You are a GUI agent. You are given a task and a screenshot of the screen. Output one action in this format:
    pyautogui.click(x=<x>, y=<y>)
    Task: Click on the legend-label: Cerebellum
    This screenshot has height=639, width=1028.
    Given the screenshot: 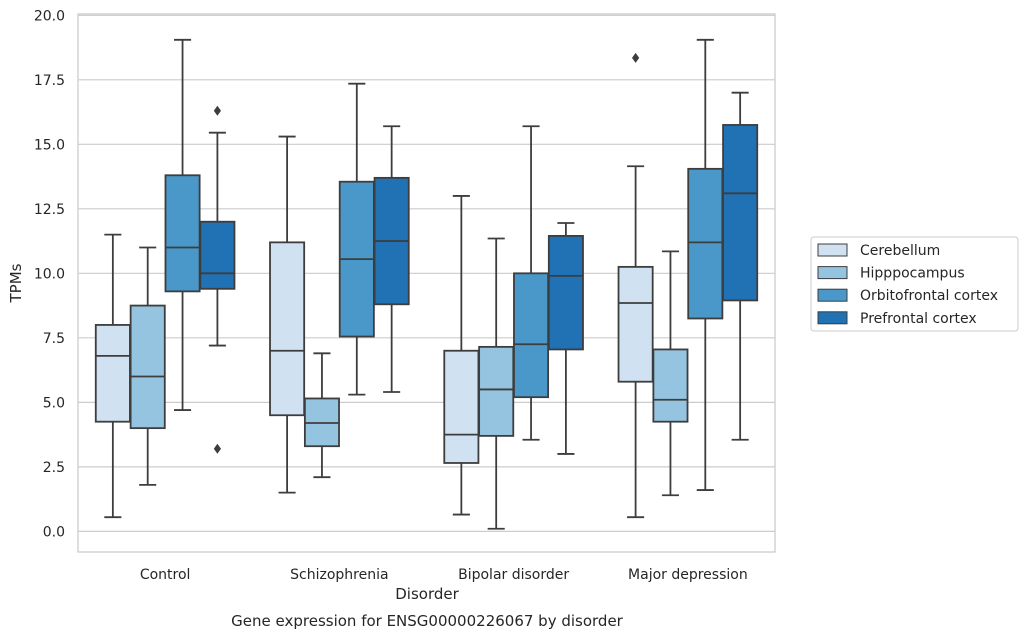 What is the action you would take?
    pyautogui.click(x=900, y=251)
    